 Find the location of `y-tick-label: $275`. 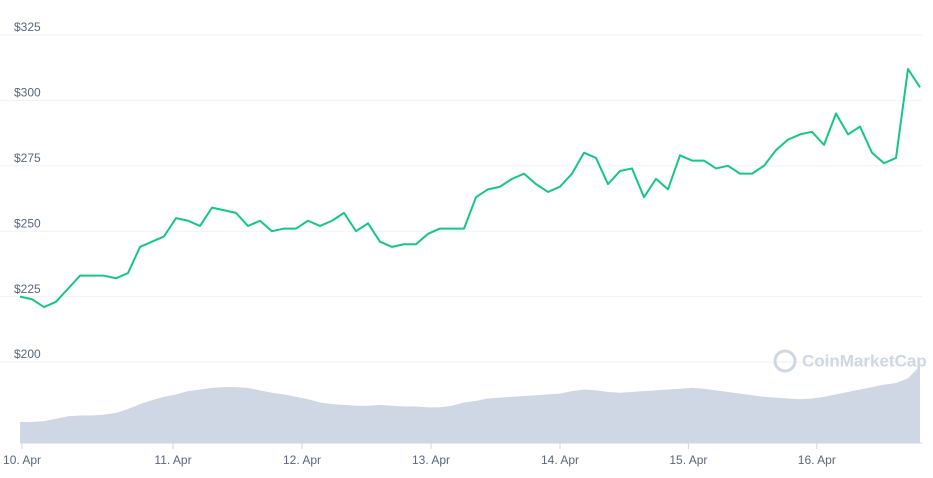

y-tick-label: $275 is located at coordinates (27, 158).